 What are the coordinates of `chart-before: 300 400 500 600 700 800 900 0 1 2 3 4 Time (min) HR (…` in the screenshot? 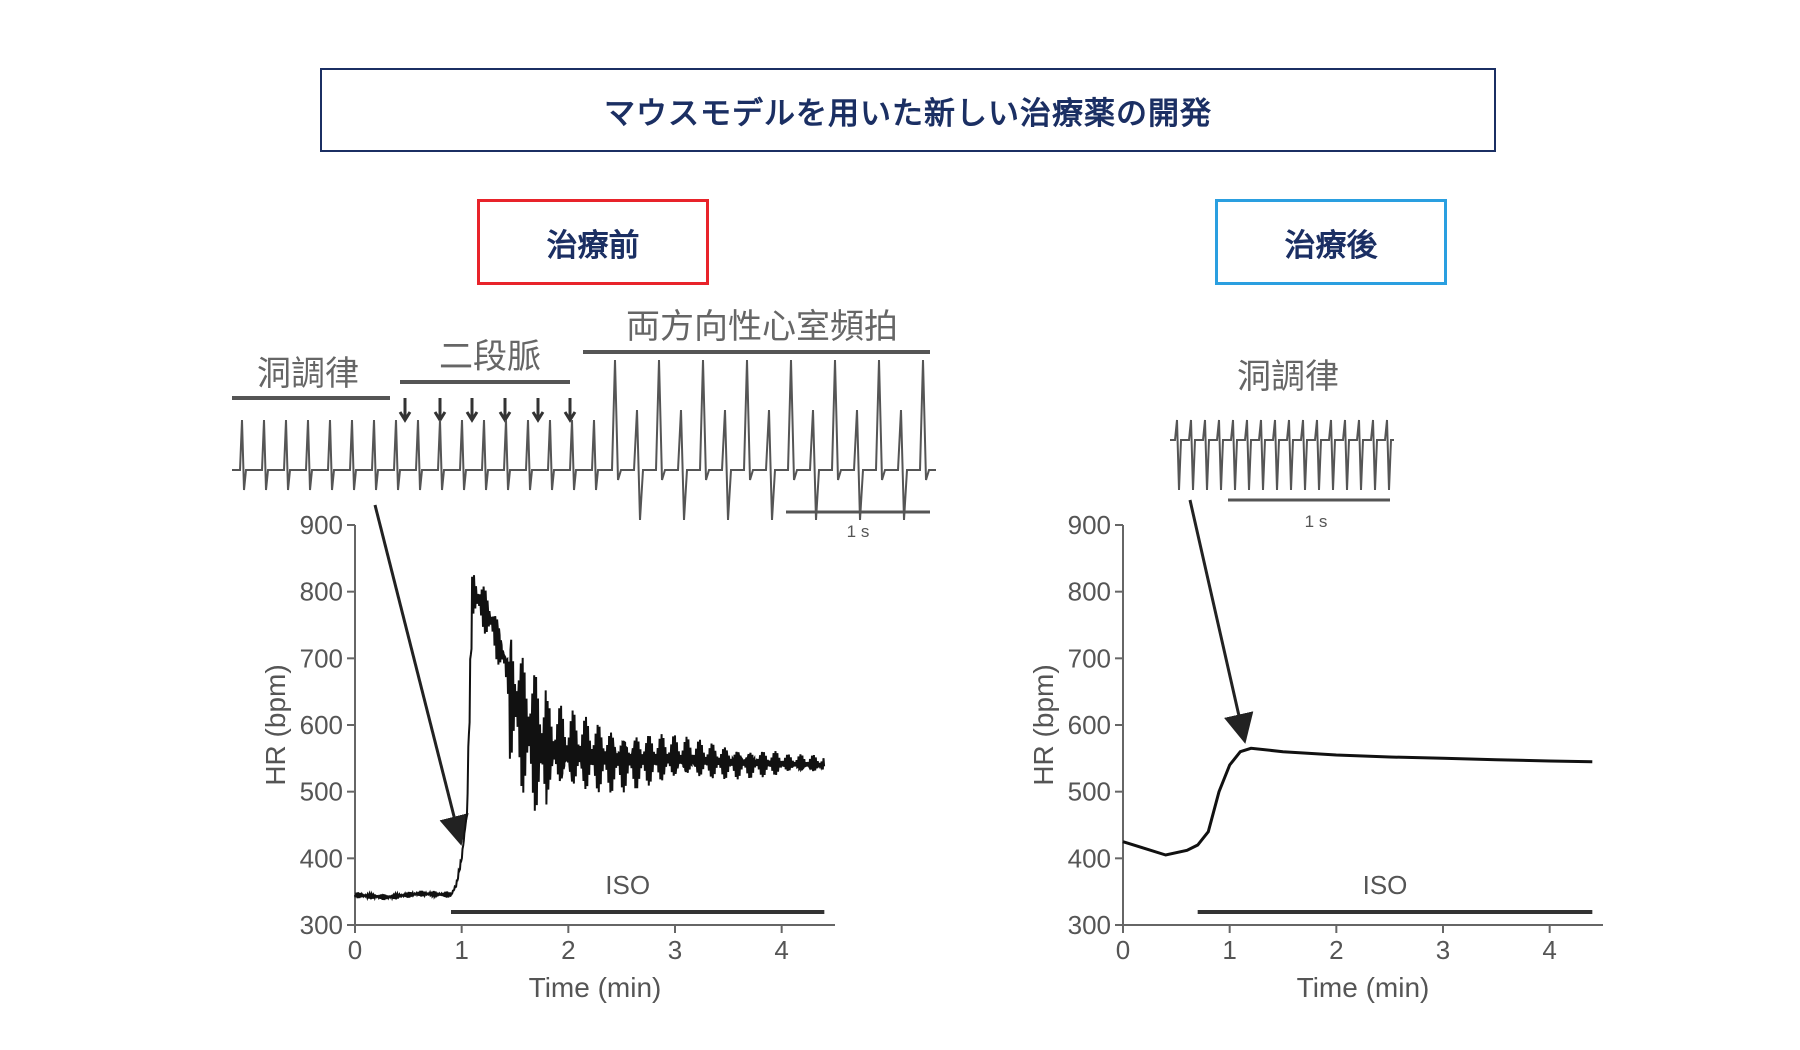 It's located at (547, 756).